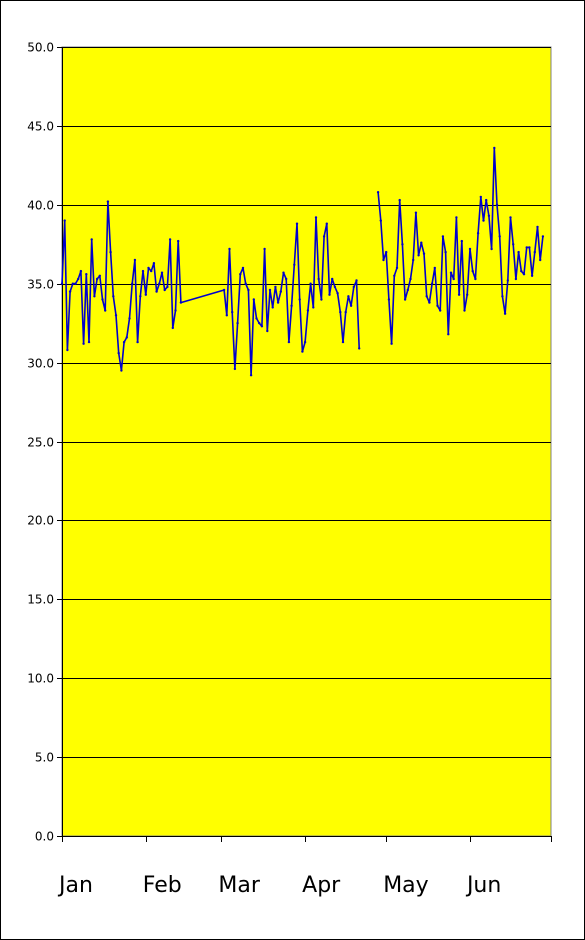  I want to click on x-tick-label: May, so click(405, 885).